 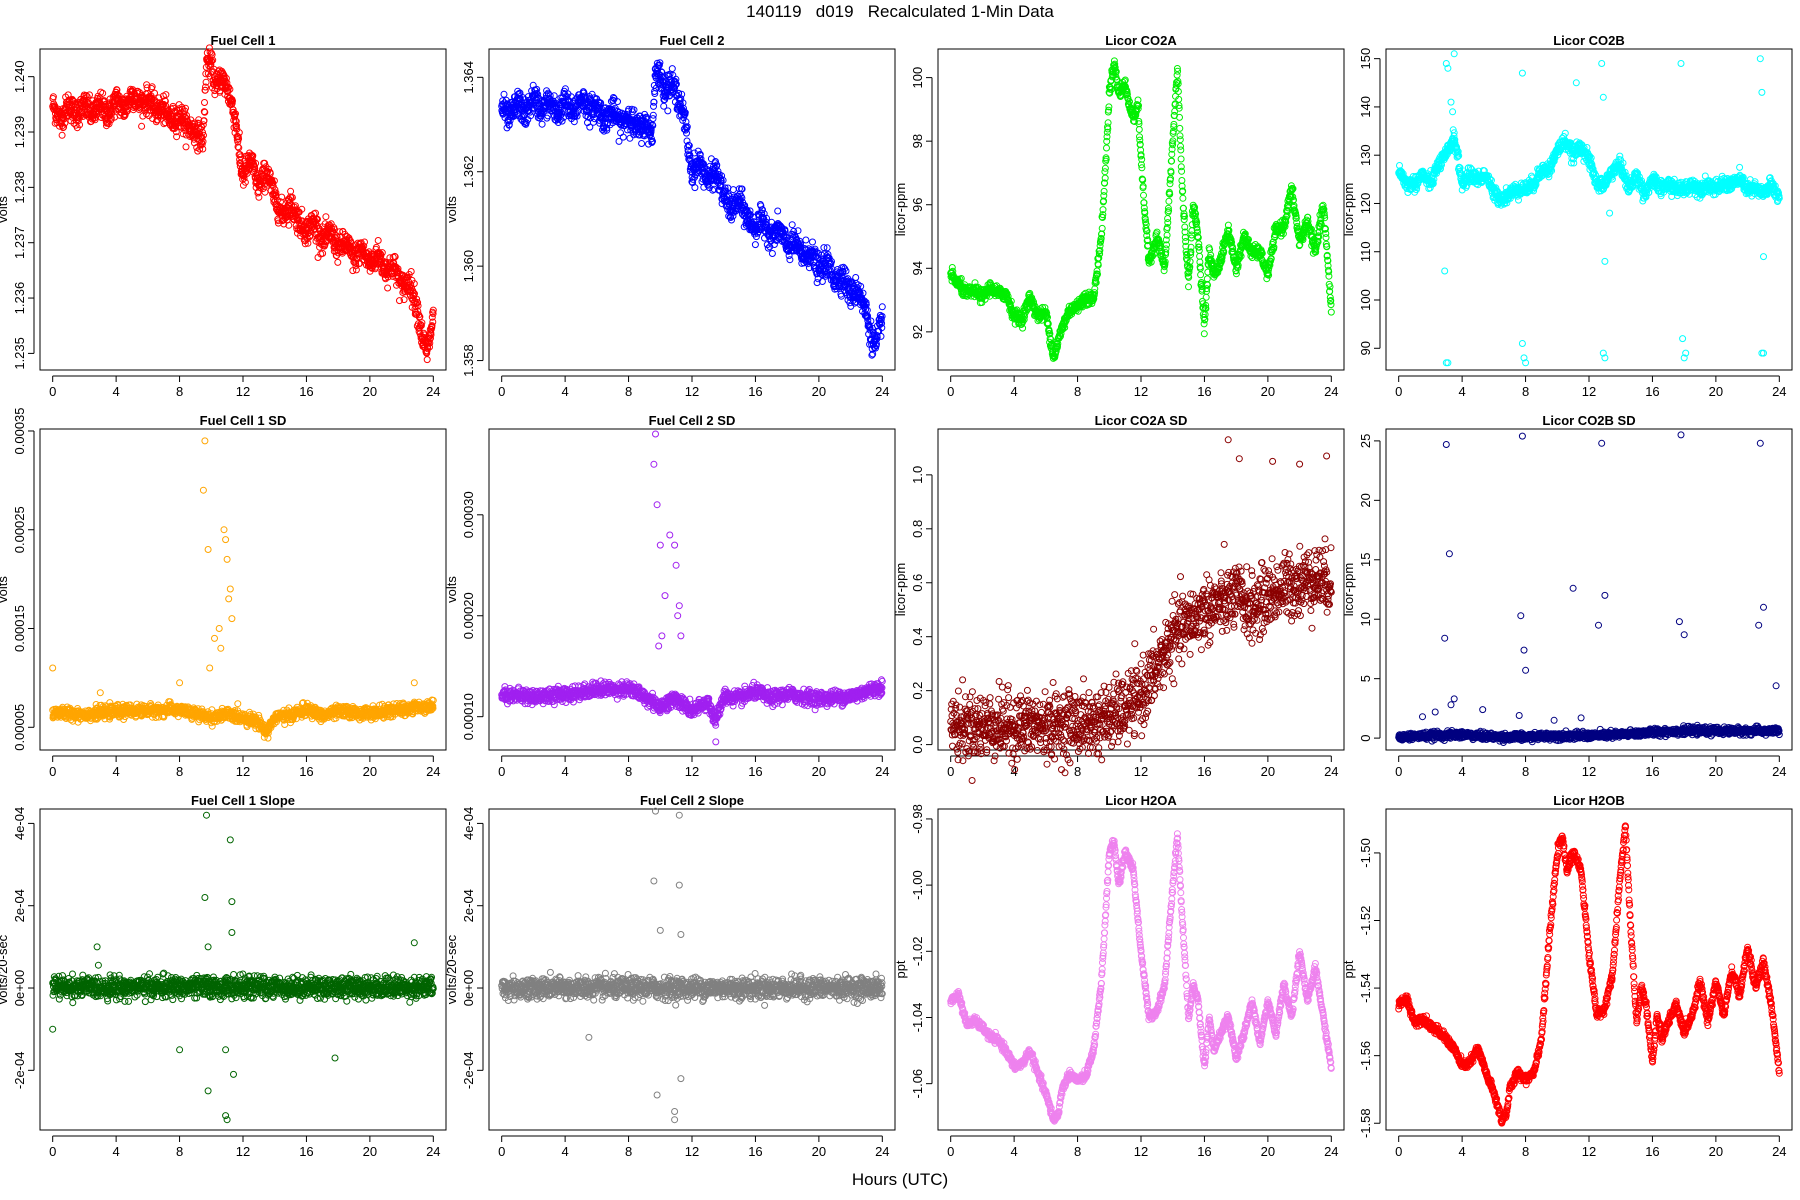 What do you see at coordinates (917, 268) in the screenshot?
I see `y-tick-label: 94` at bounding box center [917, 268].